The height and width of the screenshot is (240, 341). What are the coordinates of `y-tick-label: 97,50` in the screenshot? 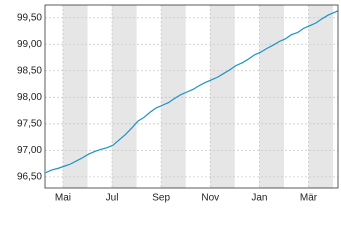 It's located at (29, 123).